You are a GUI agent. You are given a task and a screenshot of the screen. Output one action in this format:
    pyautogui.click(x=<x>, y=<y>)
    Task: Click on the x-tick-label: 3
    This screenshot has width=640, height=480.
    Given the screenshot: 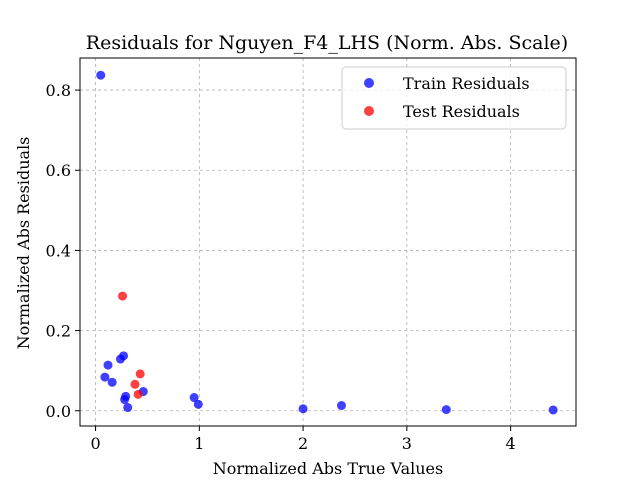 What is the action you would take?
    pyautogui.click(x=407, y=443)
    